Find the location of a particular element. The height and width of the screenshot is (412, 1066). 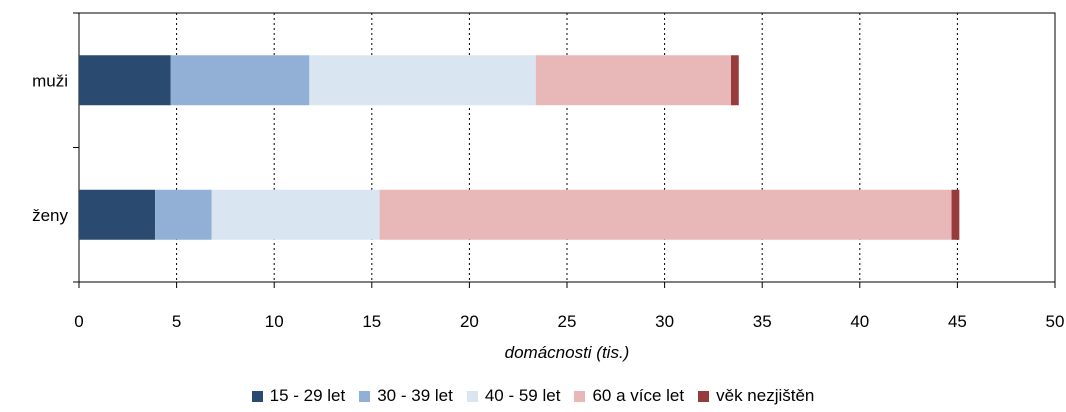

x-tick-label: 30 is located at coordinates (664, 321).